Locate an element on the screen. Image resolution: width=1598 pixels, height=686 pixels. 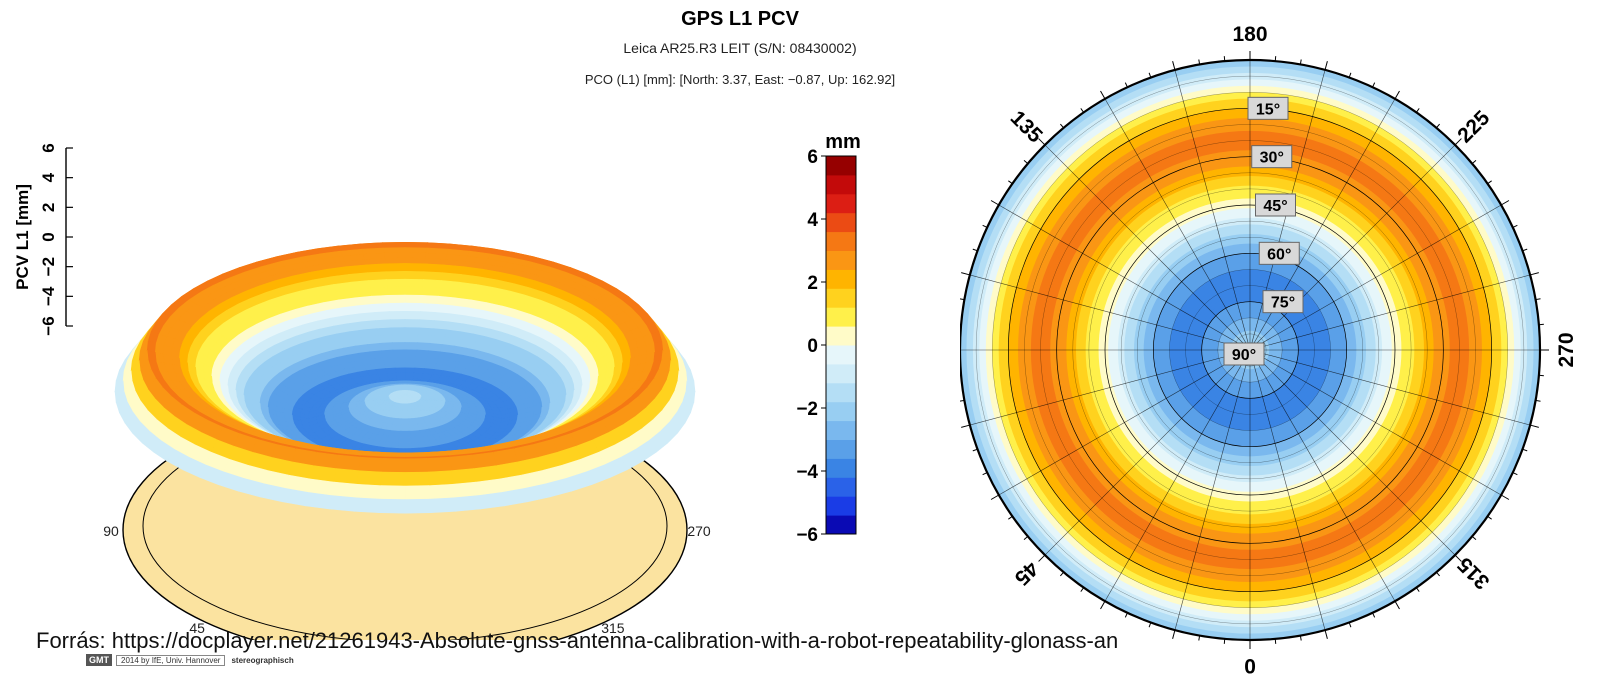
surface-z-tick-label: 6 is located at coordinates (48, 147).